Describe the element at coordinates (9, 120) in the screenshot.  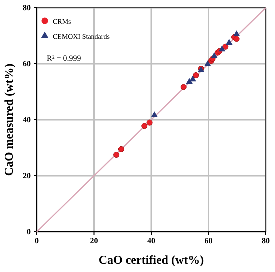
I see `y-axis-title: CaO measured (wt%)` at that location.